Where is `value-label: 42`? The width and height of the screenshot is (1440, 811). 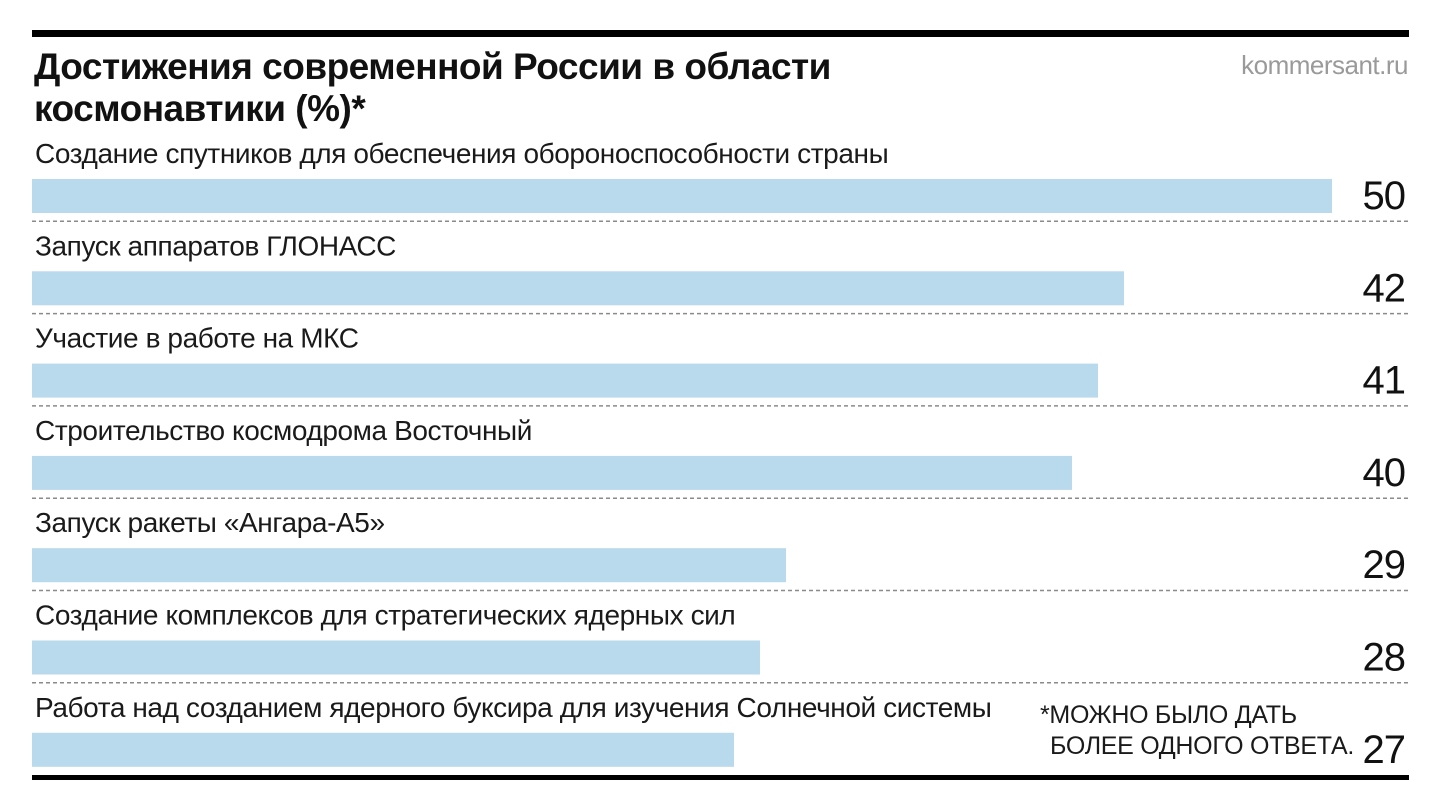
value-label: 42 is located at coordinates (1384, 288).